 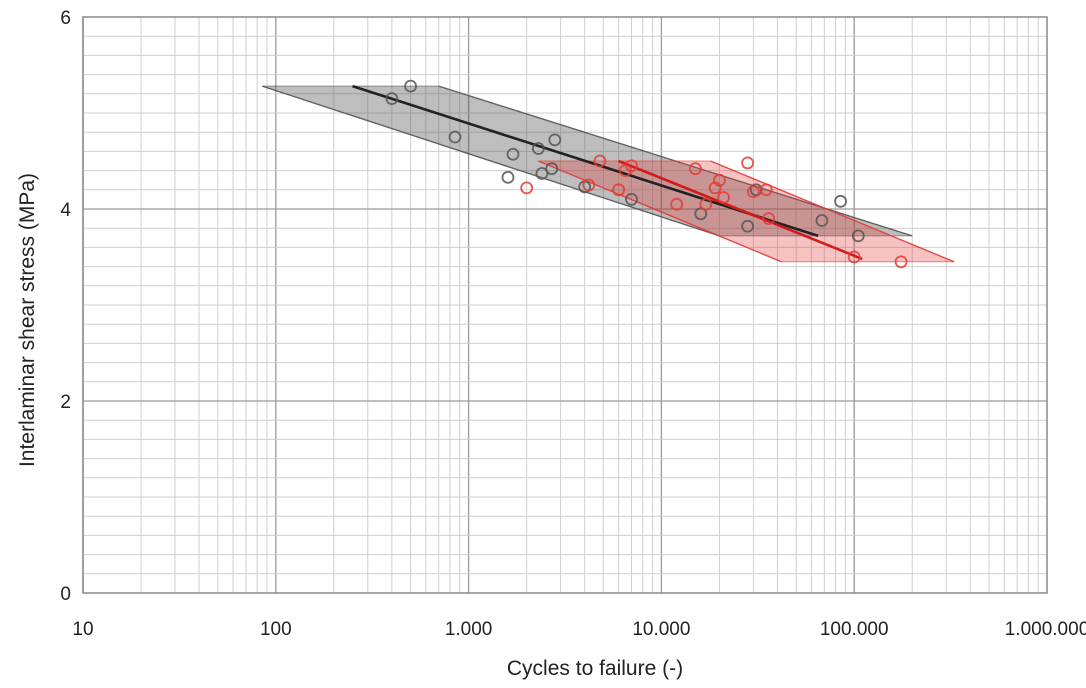 I want to click on y-tick-label: 4, so click(x=65, y=210).